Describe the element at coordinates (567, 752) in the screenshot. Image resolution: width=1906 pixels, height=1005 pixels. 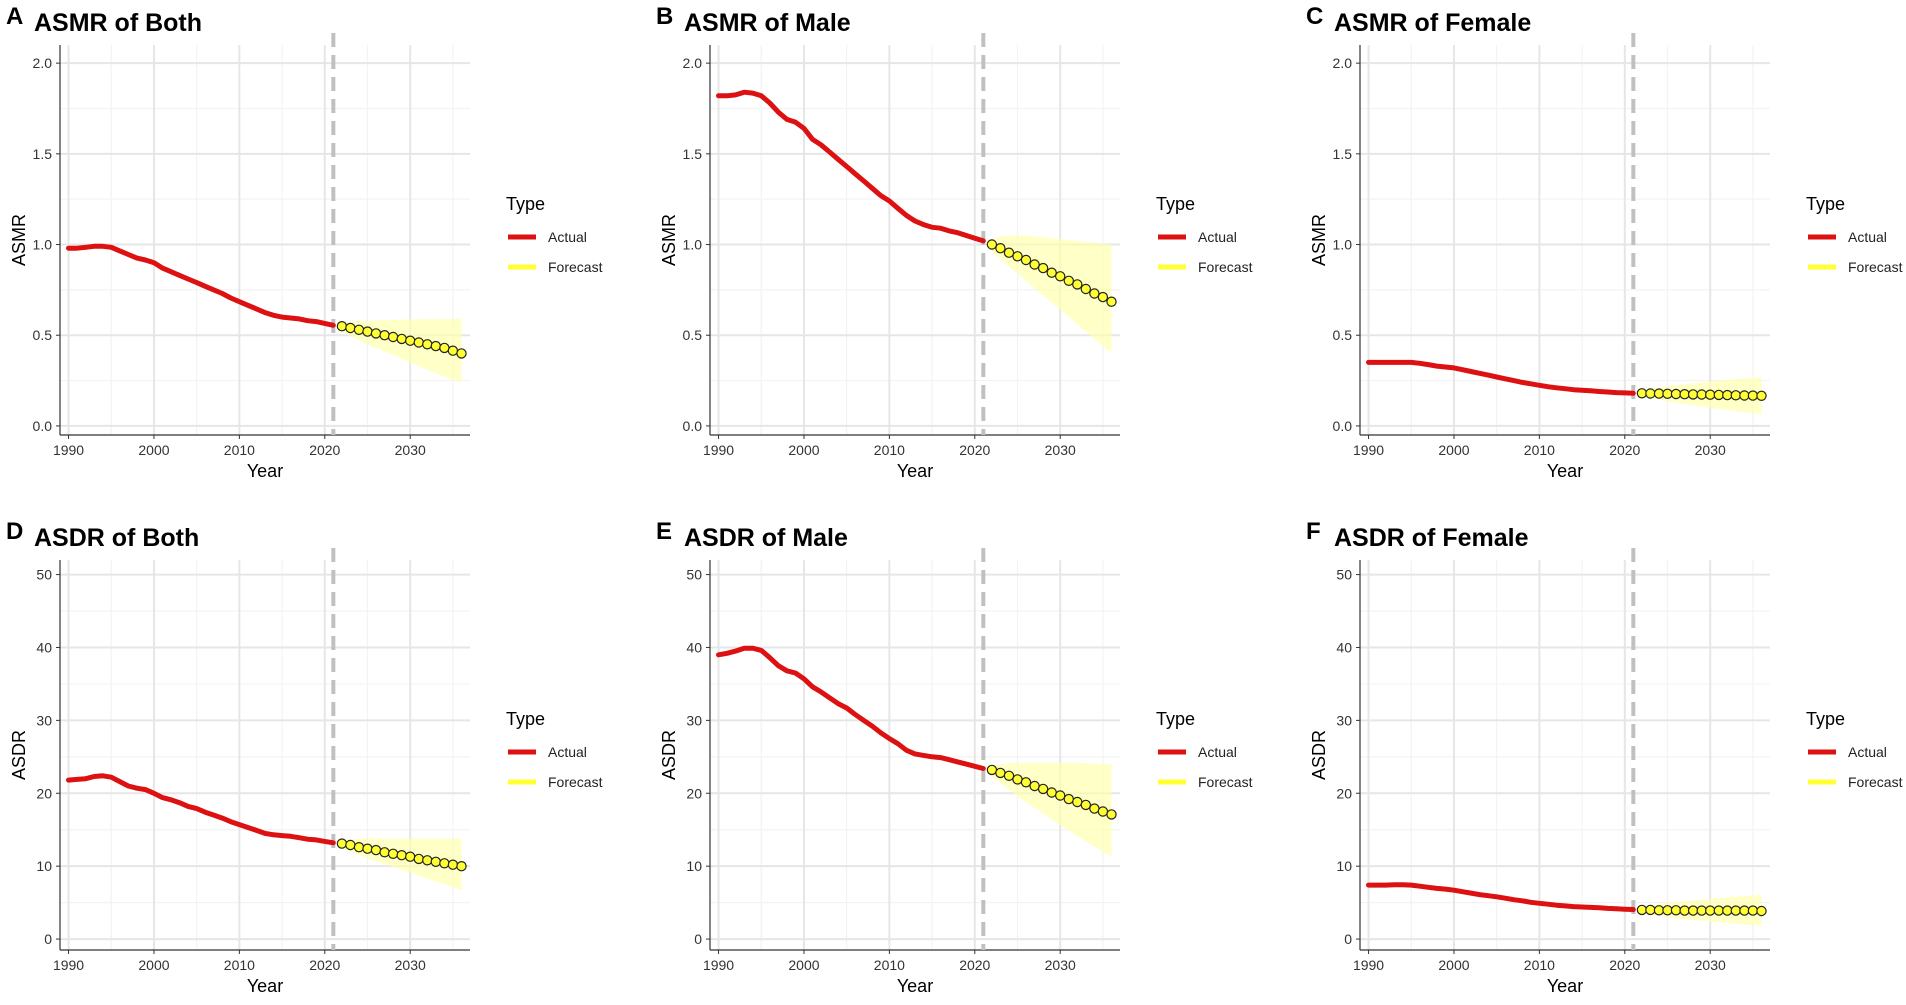
I see `legend-actual-label: Actual` at that location.